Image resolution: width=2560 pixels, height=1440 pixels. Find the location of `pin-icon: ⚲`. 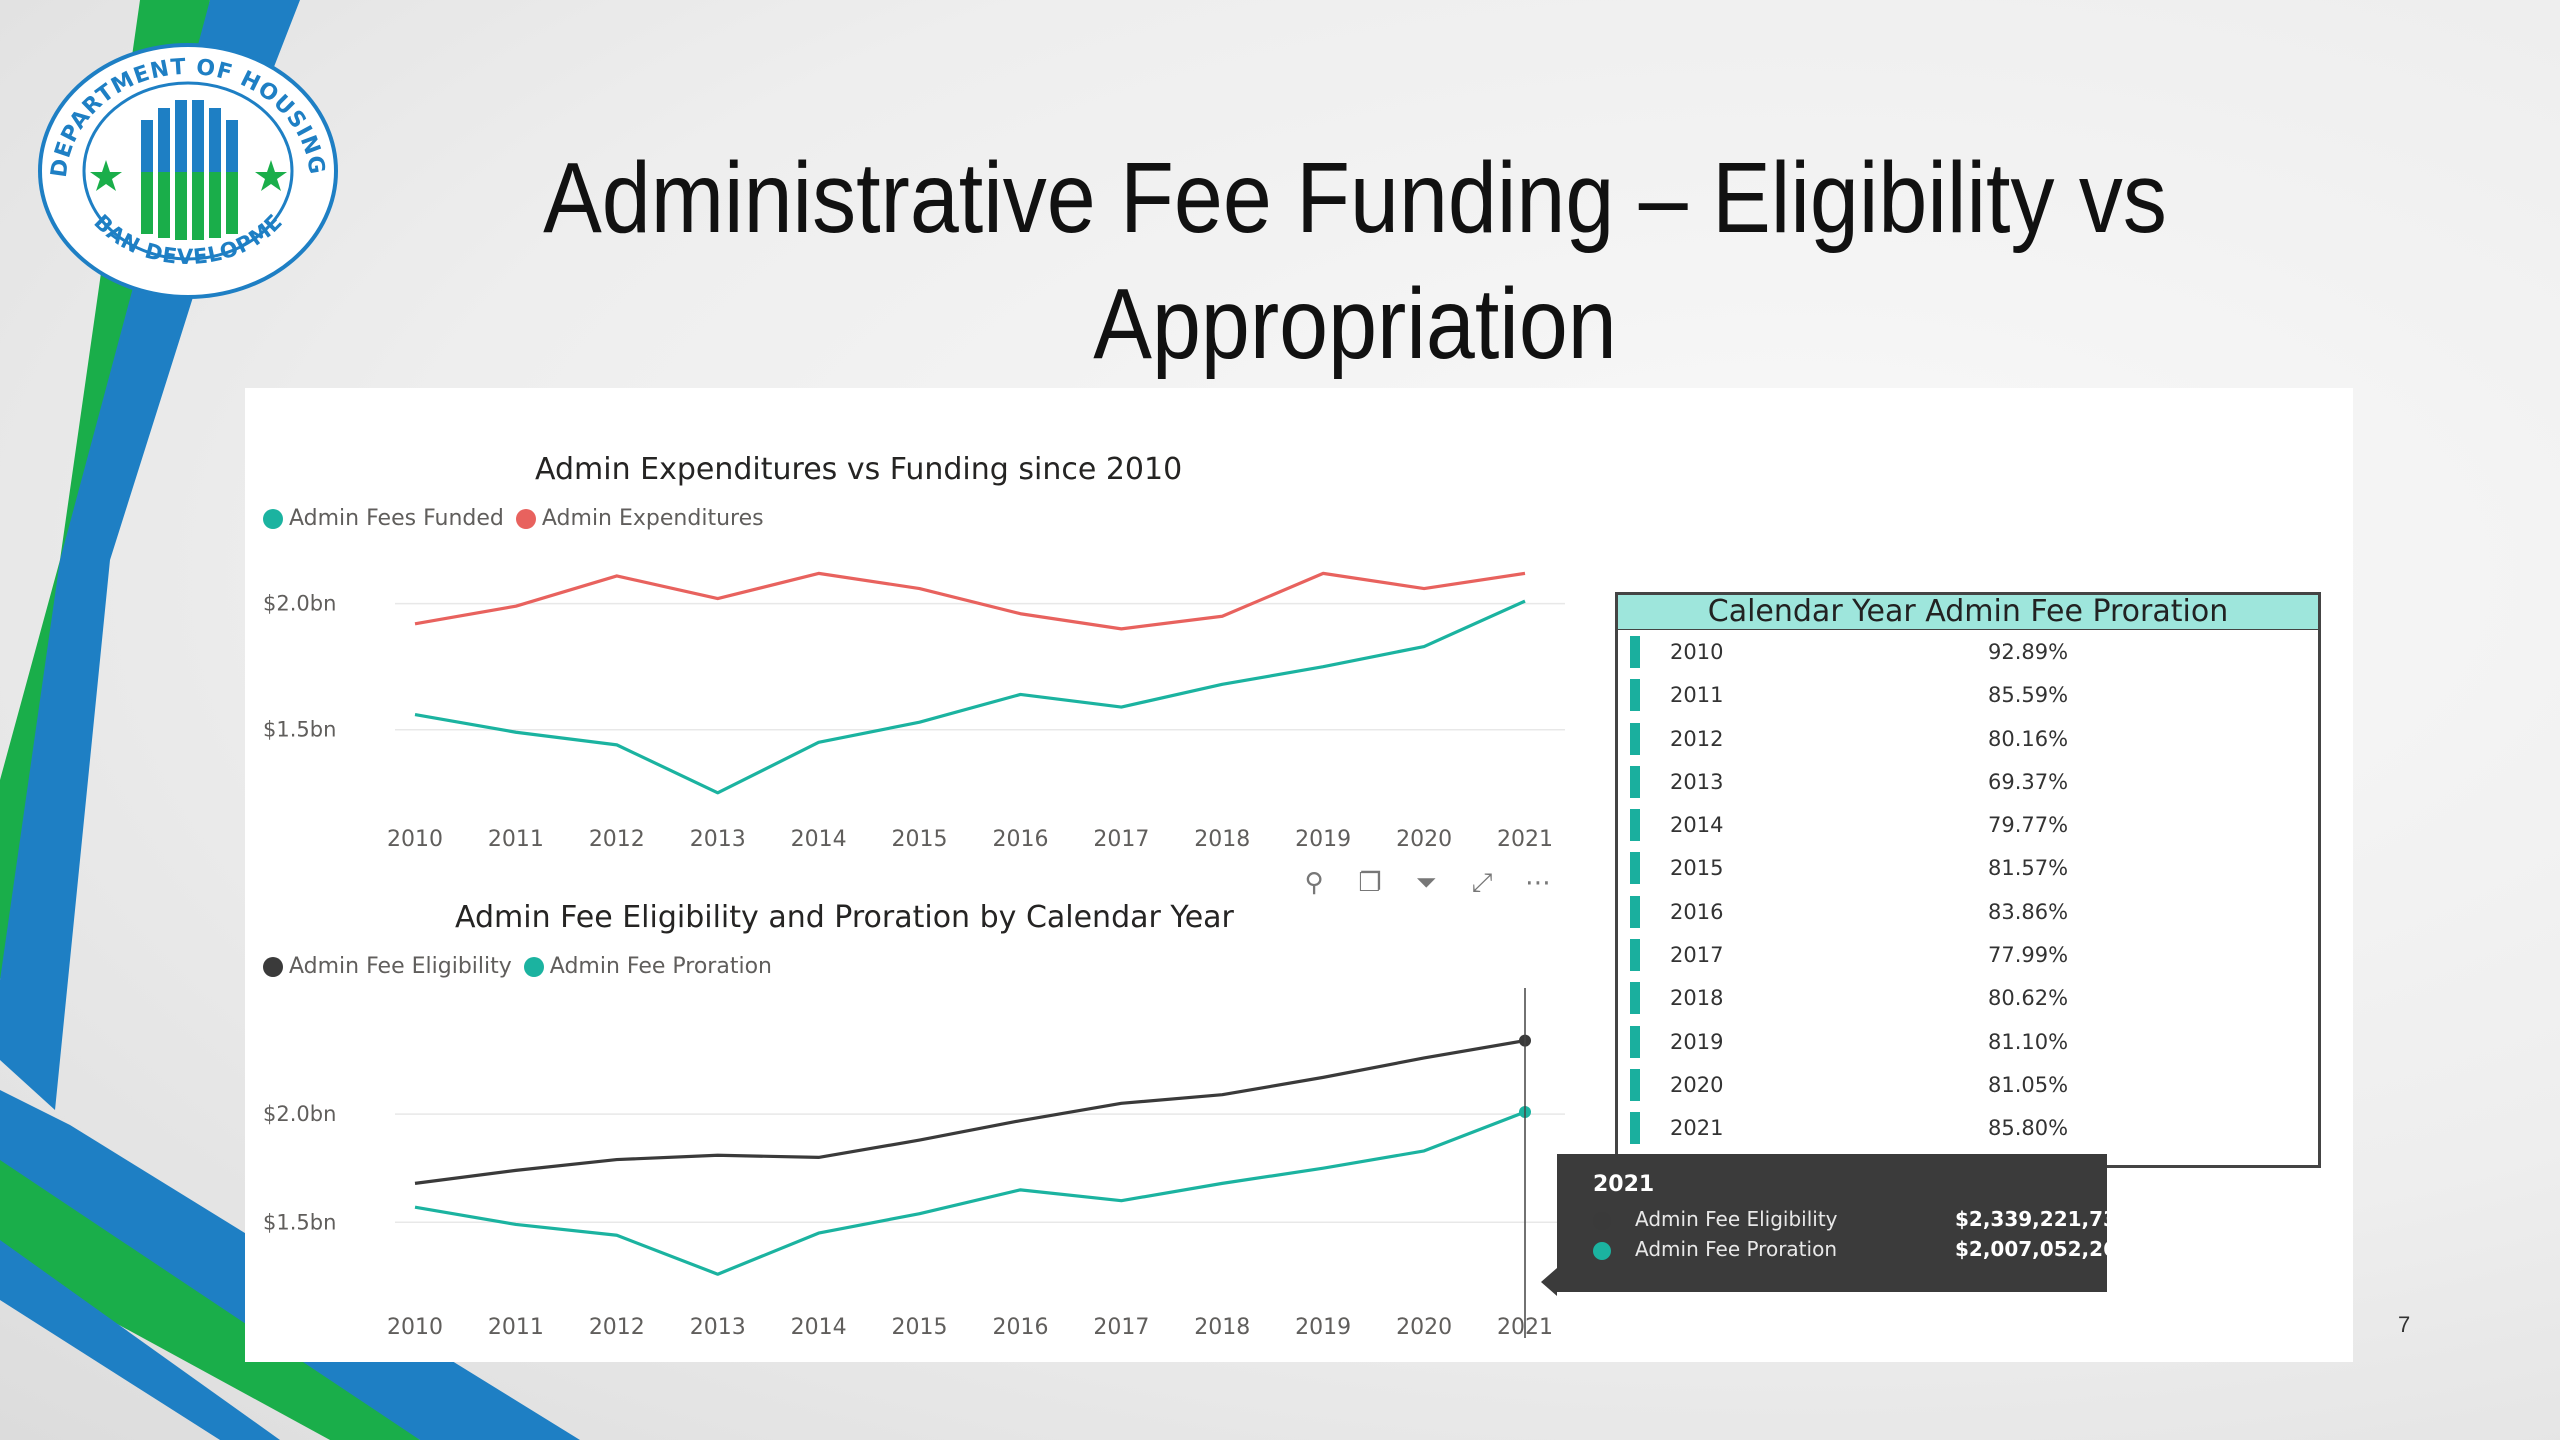

pin-icon: ⚲ is located at coordinates (1314, 883).